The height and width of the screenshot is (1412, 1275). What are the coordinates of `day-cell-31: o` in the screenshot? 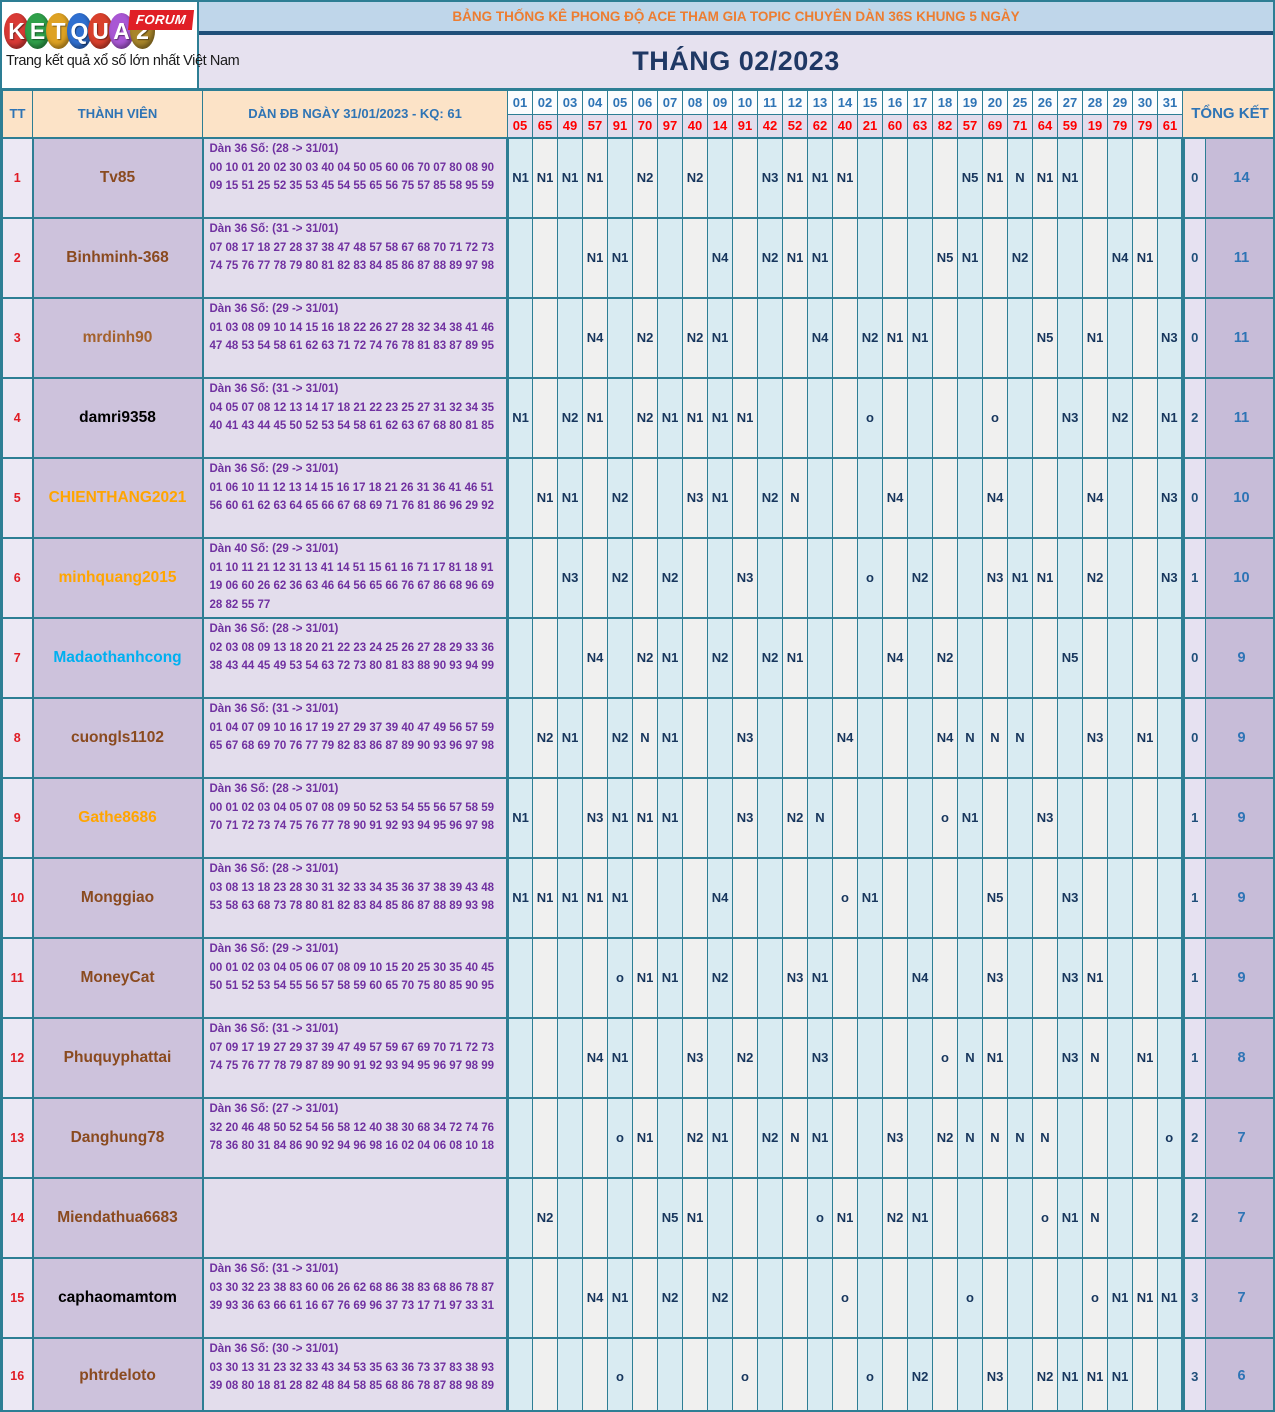 It's located at (1170, 1137).